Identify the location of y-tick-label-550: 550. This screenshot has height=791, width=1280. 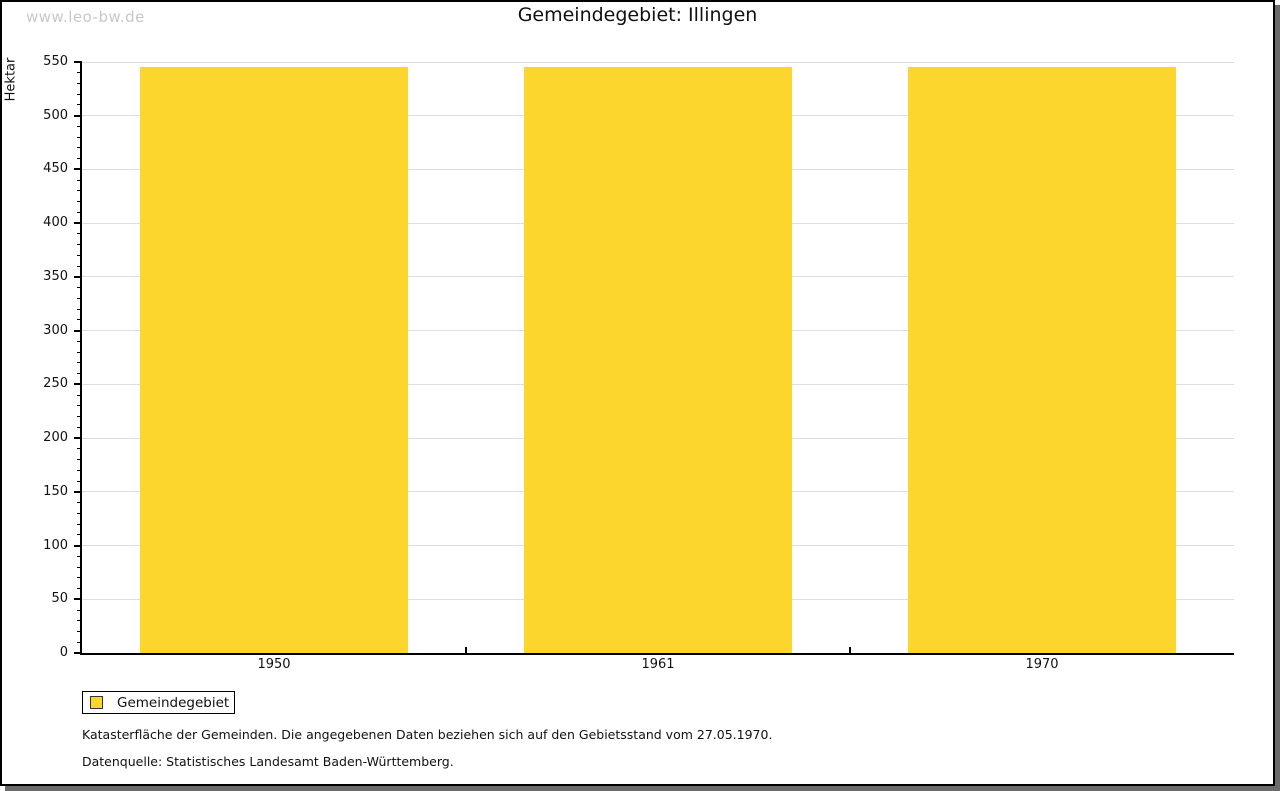
(55, 61).